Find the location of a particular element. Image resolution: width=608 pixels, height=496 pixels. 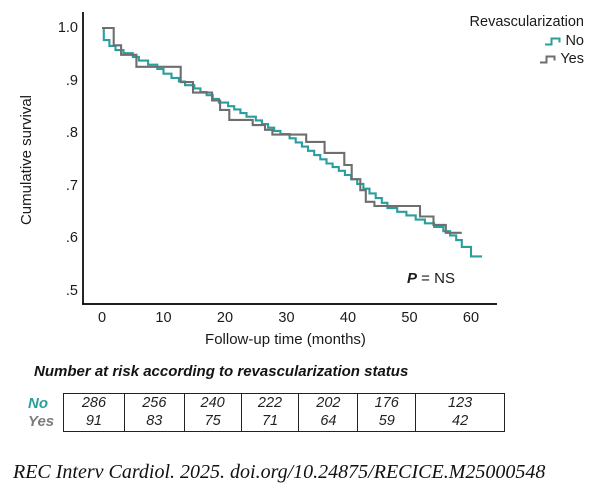

risk-value-yes-30mo: 71 is located at coordinates (270, 421).